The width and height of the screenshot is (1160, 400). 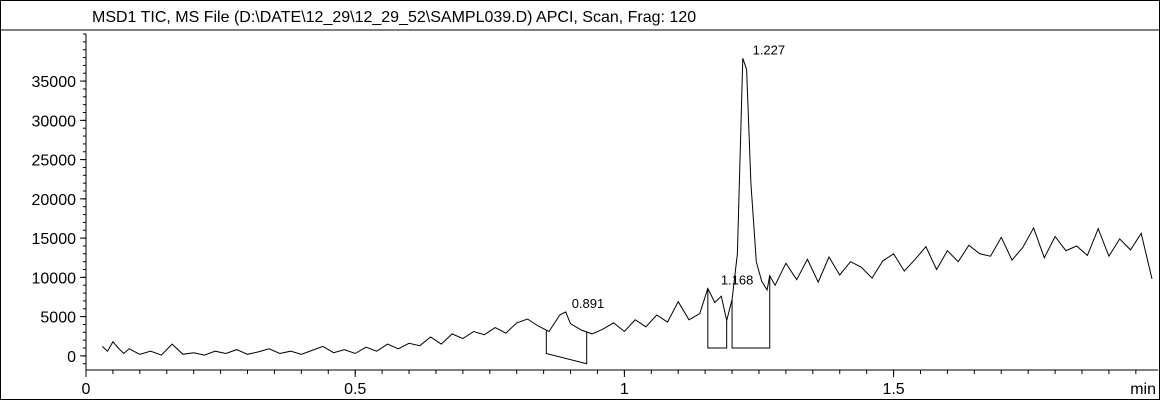 What do you see at coordinates (769, 49) in the screenshot?
I see `peak-retention-label: 1.227` at bounding box center [769, 49].